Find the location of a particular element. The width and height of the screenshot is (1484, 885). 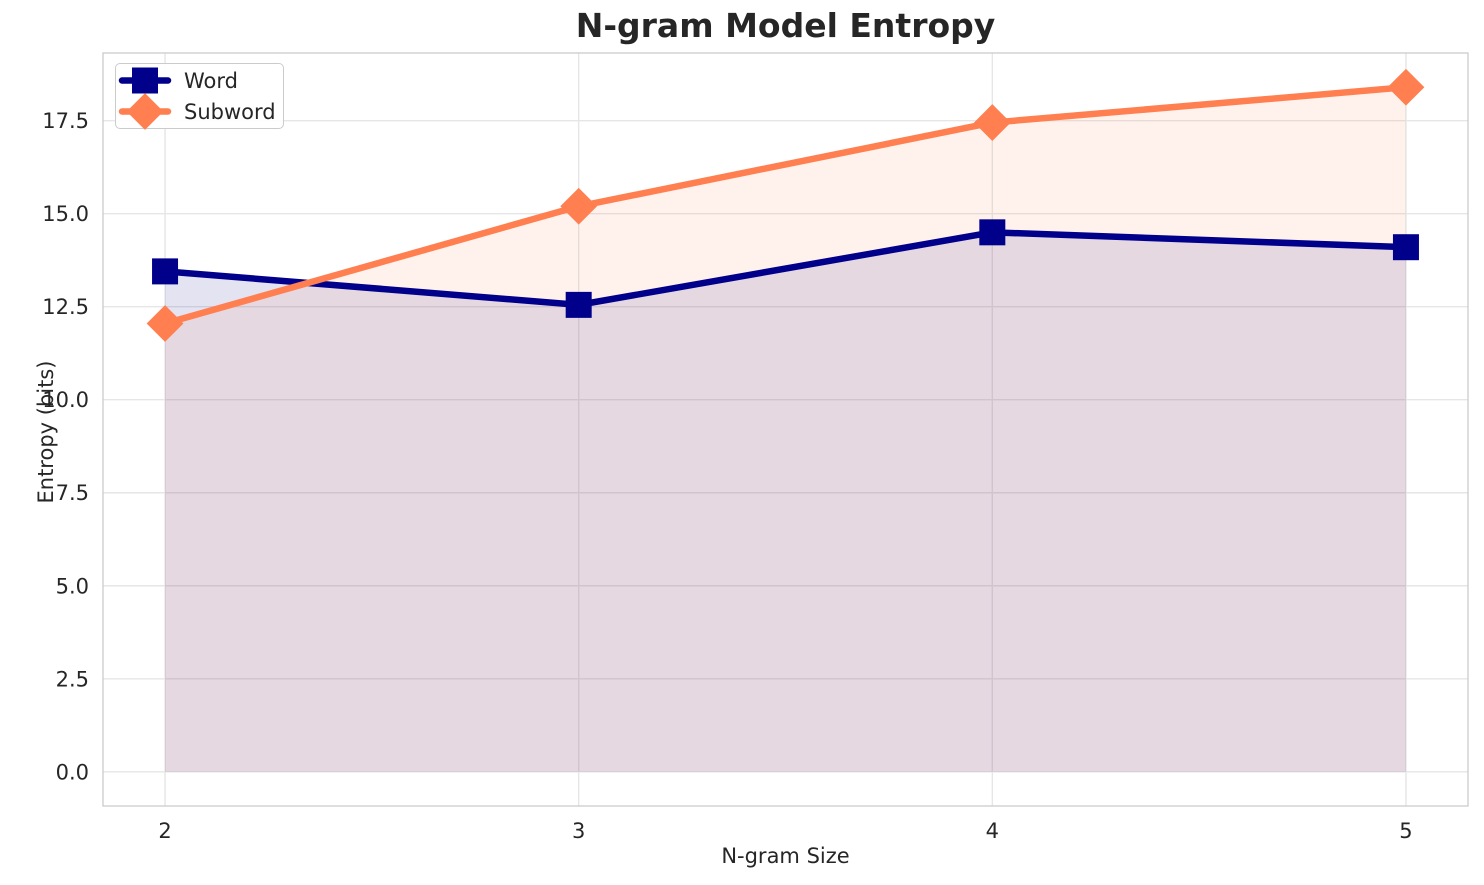

y-tick-label: 15.0 is located at coordinates (65, 214).